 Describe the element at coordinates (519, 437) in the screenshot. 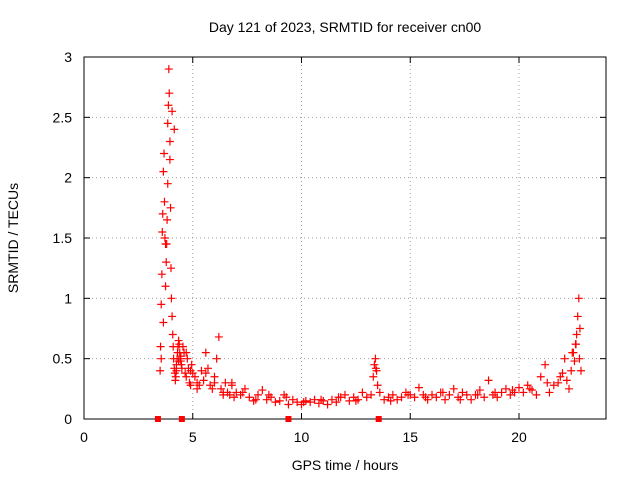

I see `x-tick-label: 20` at that location.